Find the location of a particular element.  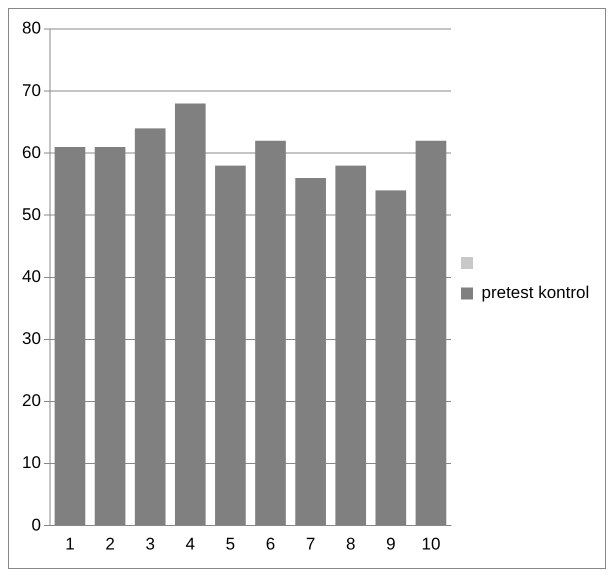

x-tick-label: 6 is located at coordinates (271, 544).